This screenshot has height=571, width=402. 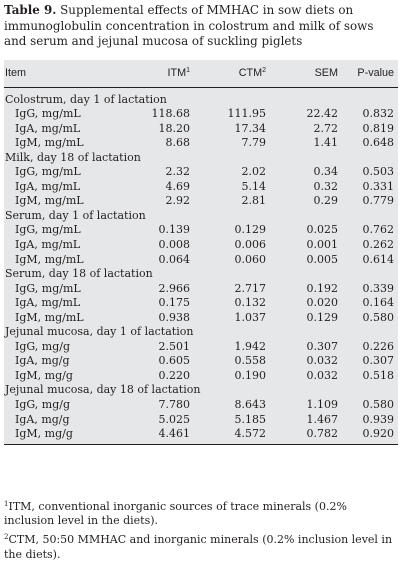 What do you see at coordinates (201, 361) in the screenshot?
I see `table-row: IgA, mg/g 0.605 0.558 0.032 0.307` at bounding box center [201, 361].